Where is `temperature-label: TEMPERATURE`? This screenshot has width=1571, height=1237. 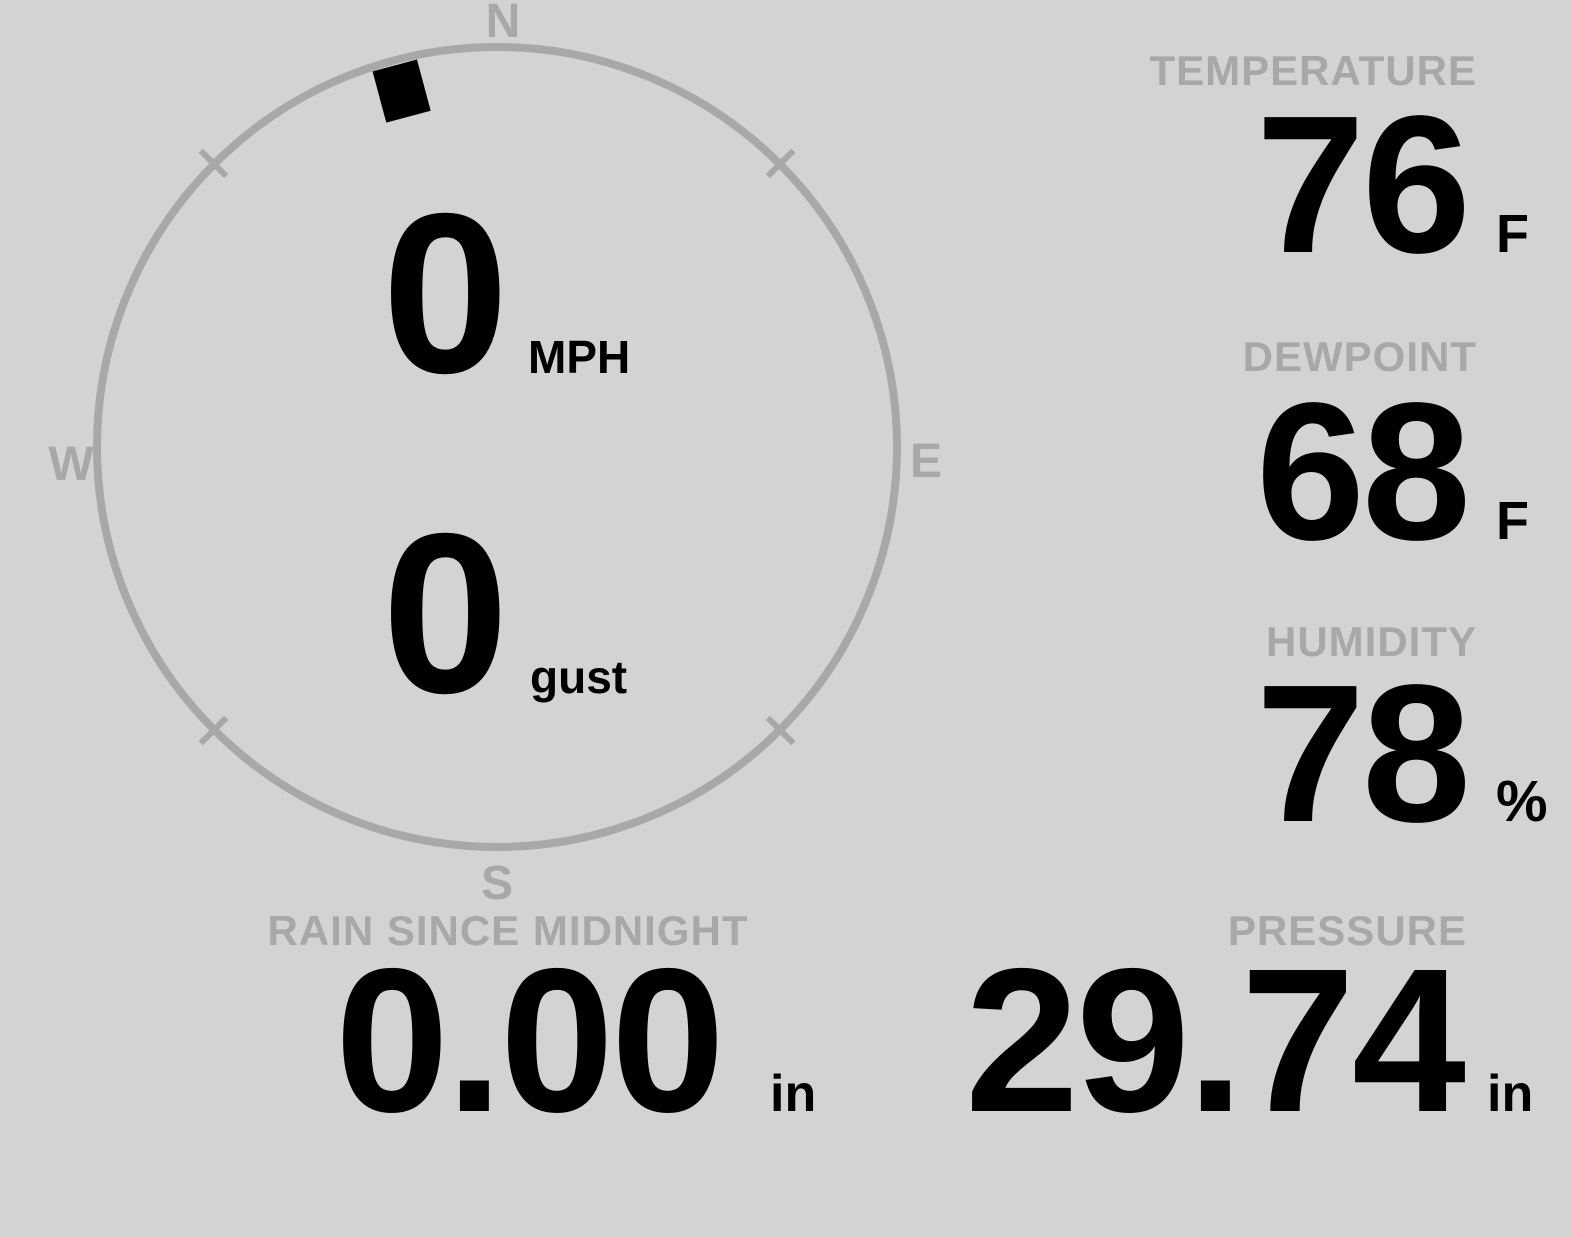
temperature-label: TEMPERATURE is located at coordinates (1313, 70).